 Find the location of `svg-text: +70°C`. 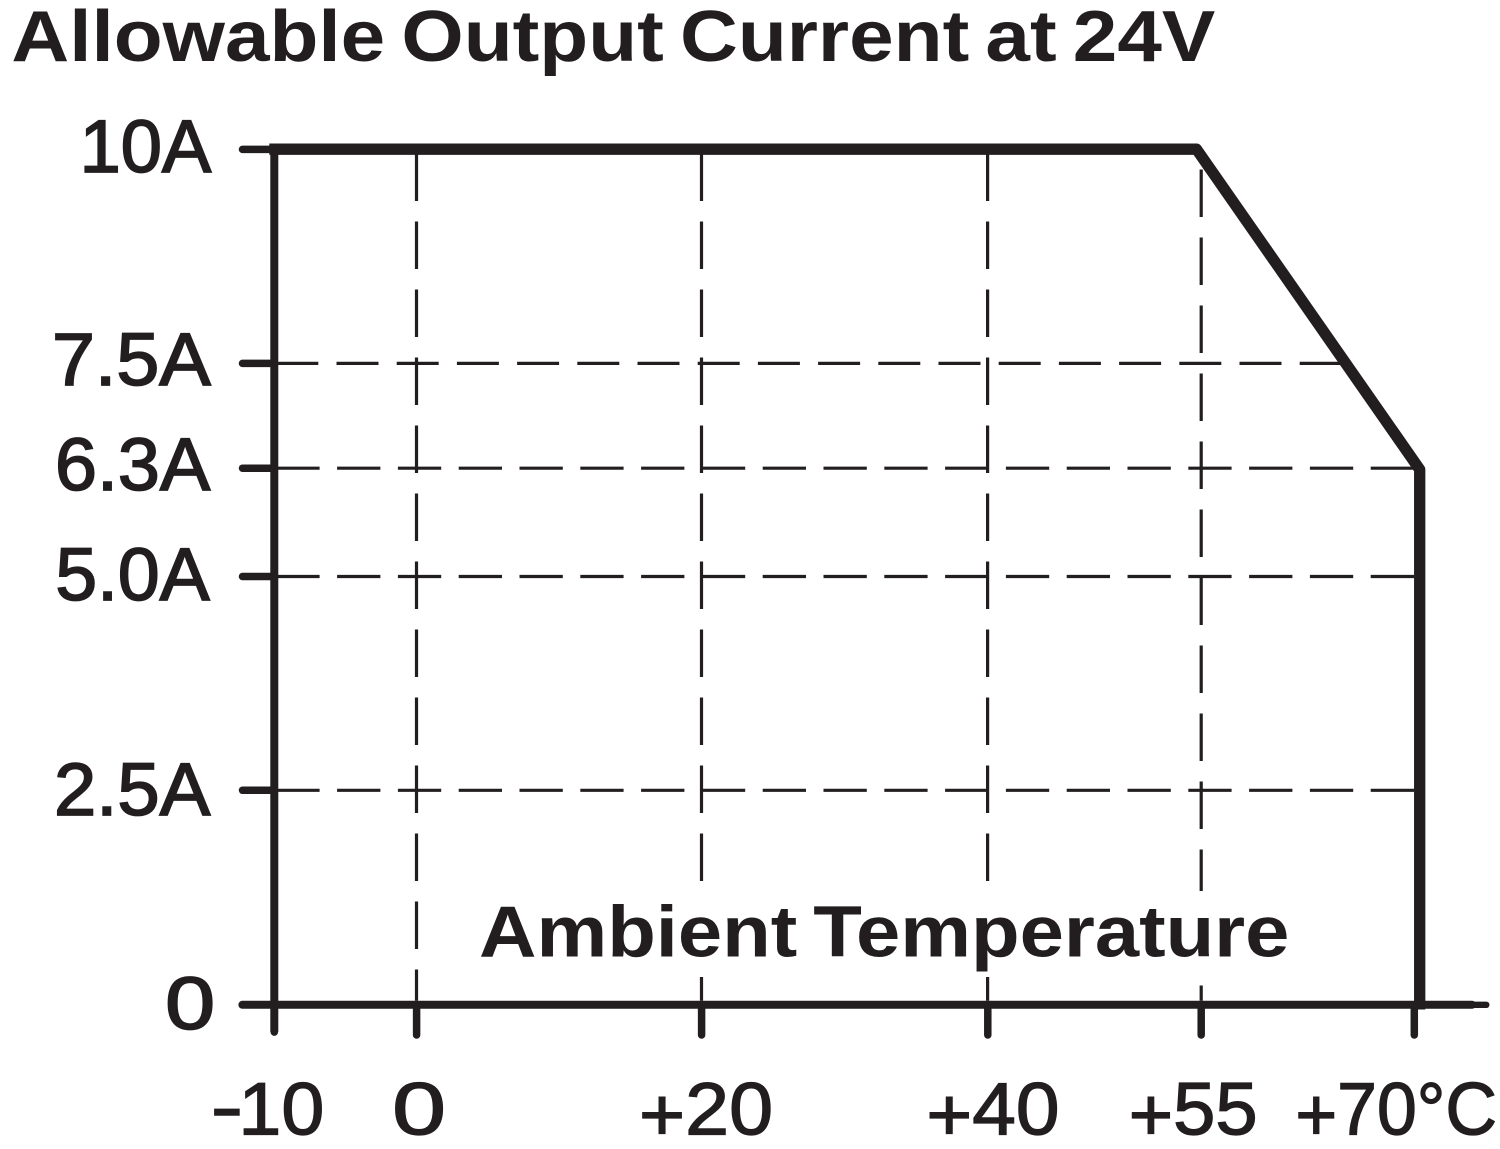

svg-text: +70°C is located at coordinates (1396, 1108).